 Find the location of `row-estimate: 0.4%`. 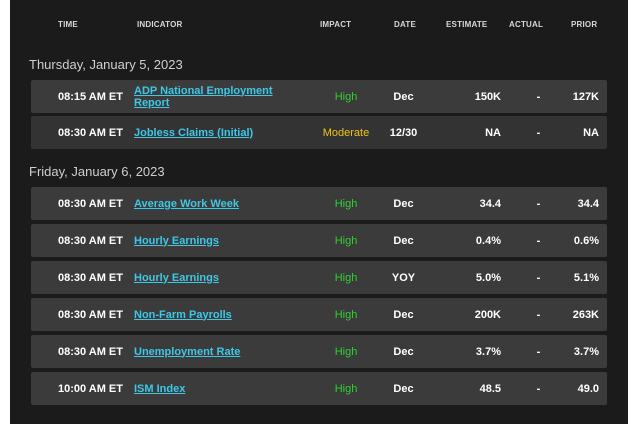

row-estimate: 0.4% is located at coordinates (488, 240).